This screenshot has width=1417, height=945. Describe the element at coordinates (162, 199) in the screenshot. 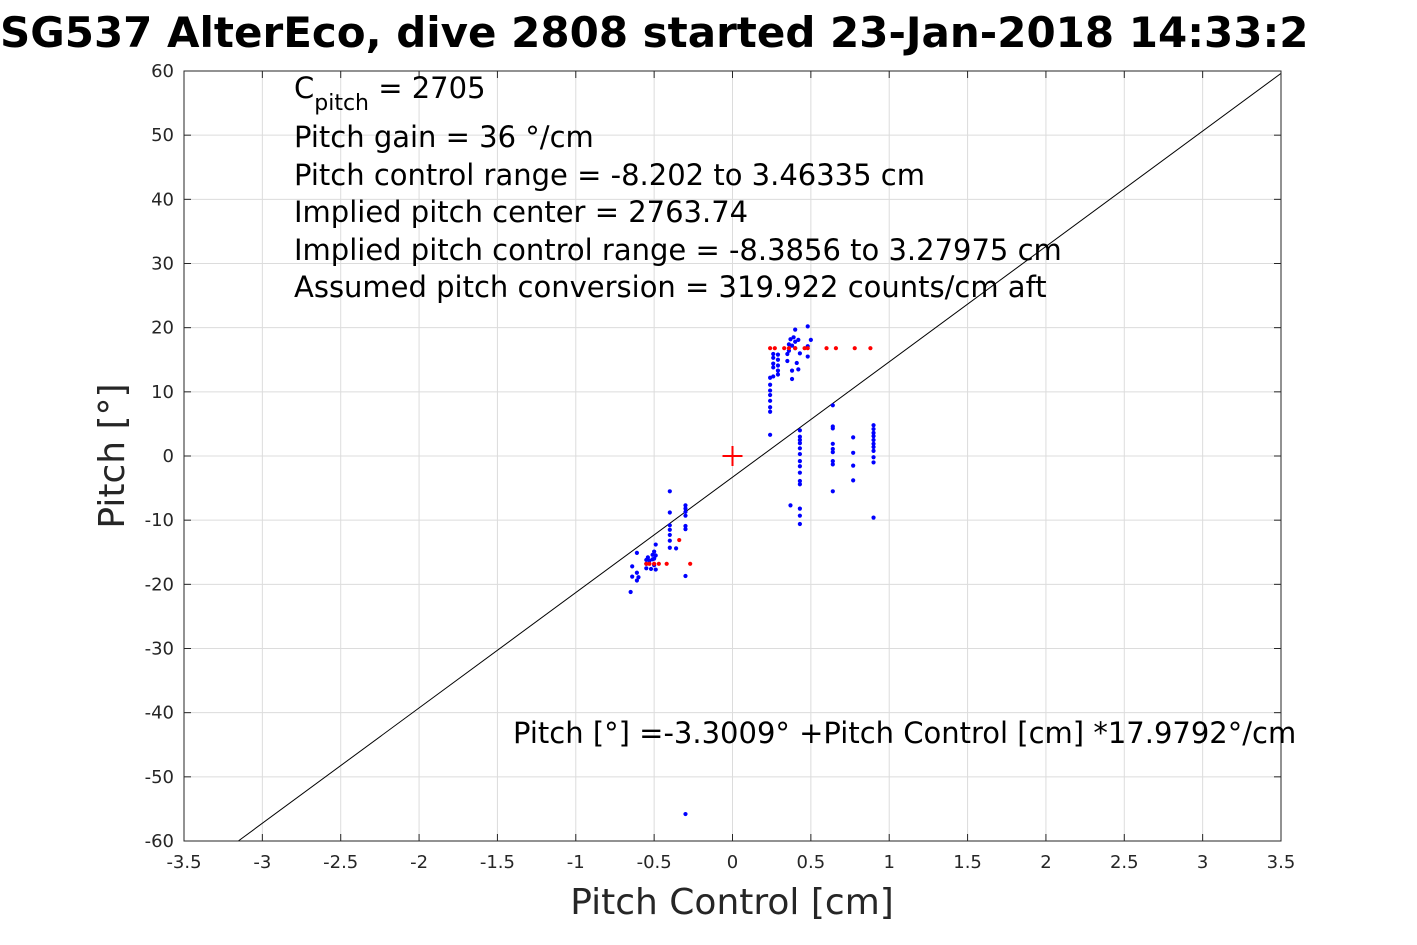

I see `y-tick-label: 40` at that location.